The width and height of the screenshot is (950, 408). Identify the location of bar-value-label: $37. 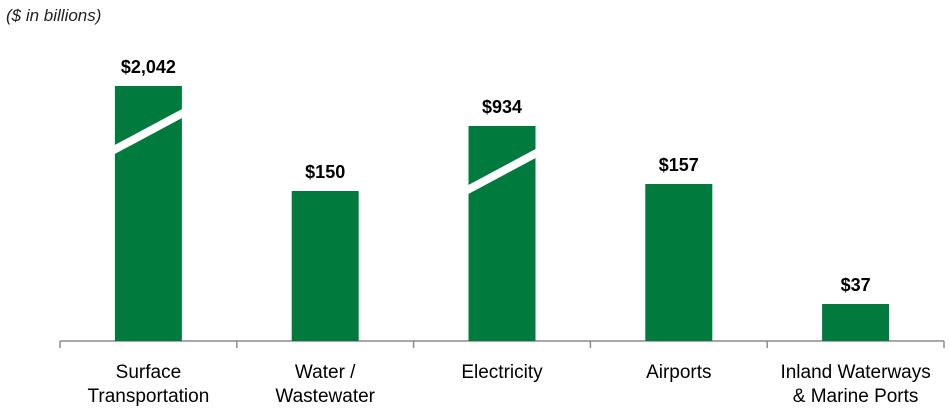
(856, 285).